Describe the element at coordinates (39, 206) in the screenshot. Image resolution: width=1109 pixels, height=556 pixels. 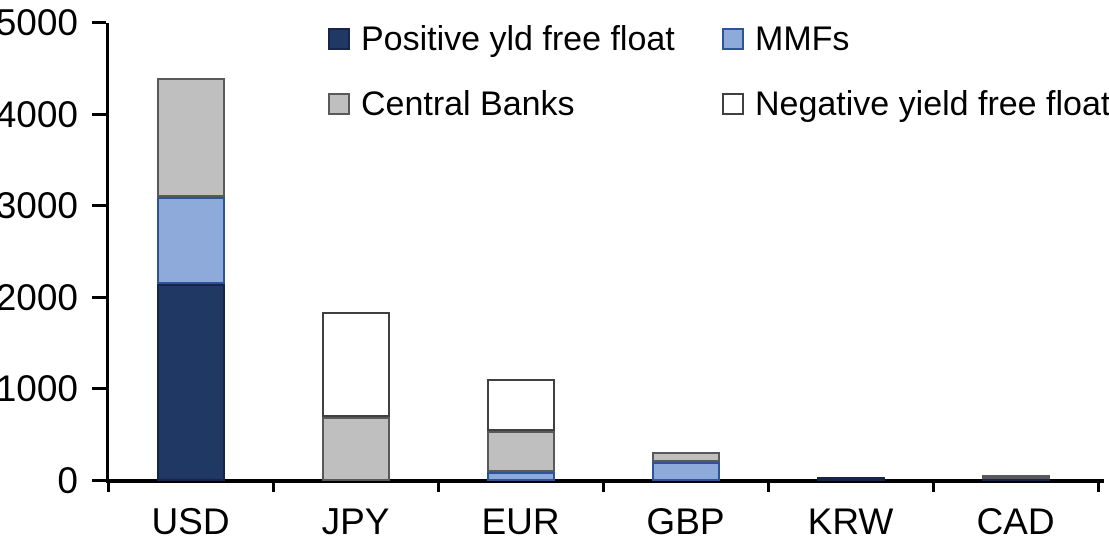
I see `y-axis-tick-label: 3000` at that location.